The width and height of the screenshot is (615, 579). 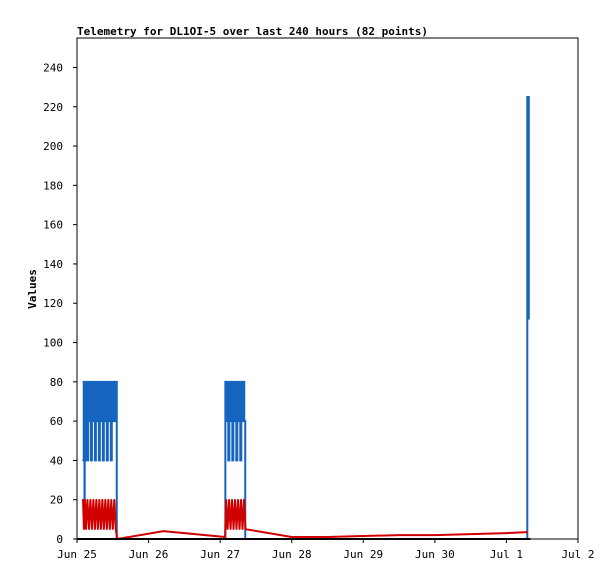 I want to click on x-tick-label: Jun 27, so click(x=220, y=554).